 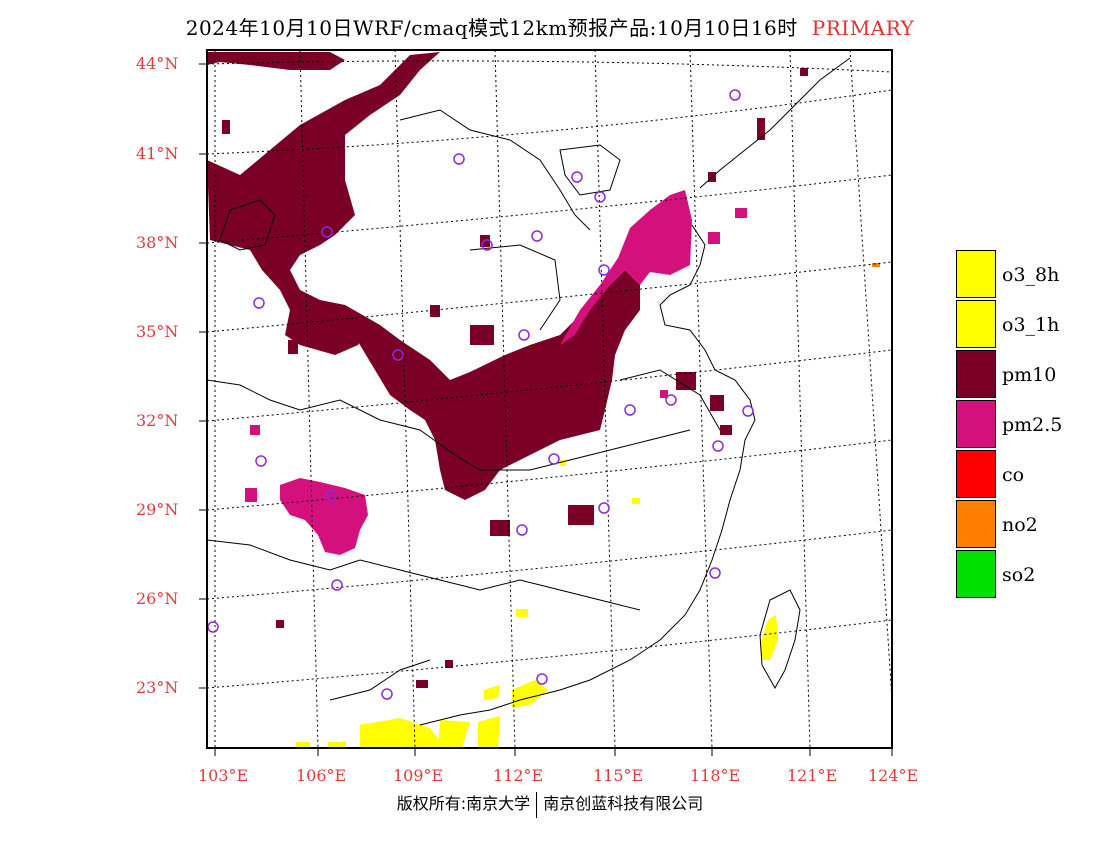 What do you see at coordinates (976, 424) in the screenshot?
I see `legend-swatch-pm25` at bounding box center [976, 424].